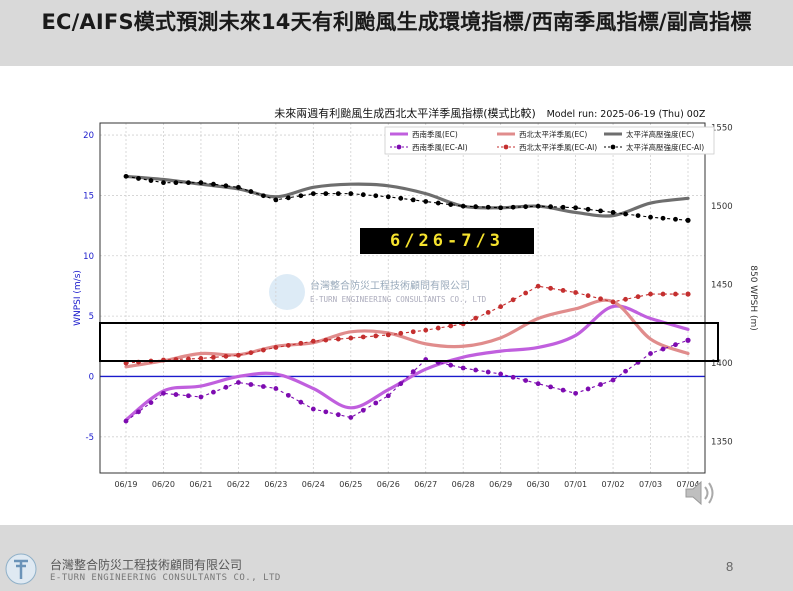 The width and height of the screenshot is (793, 591). Describe the element at coordinates (146, 565) in the screenshot. I see `footer-company-name-zh: 台灣整合防災工程技術顧問有限公司` at that location.